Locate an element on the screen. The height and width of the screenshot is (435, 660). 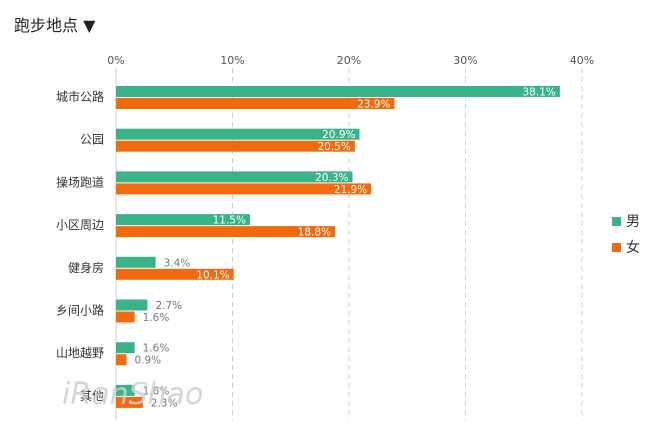
chart-title-dropdown: 跑步地点 ▼ is located at coordinates (54, 24).